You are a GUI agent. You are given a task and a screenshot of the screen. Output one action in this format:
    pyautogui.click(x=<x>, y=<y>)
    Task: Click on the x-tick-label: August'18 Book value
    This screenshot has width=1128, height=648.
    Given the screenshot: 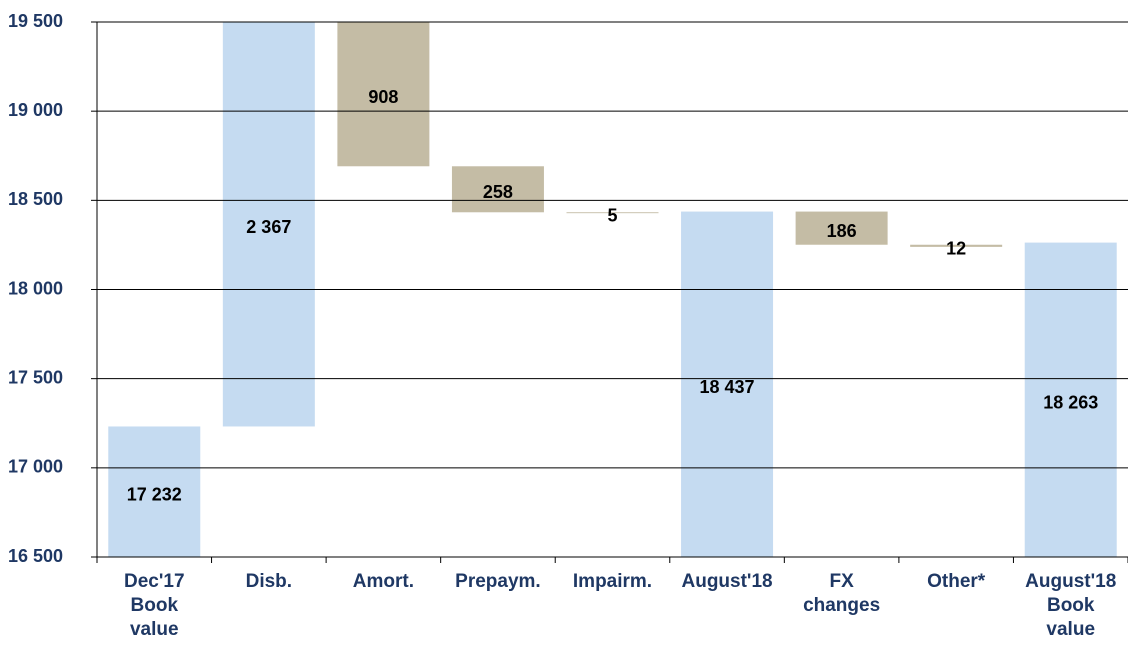 What is the action you would take?
    pyautogui.click(x=1071, y=605)
    